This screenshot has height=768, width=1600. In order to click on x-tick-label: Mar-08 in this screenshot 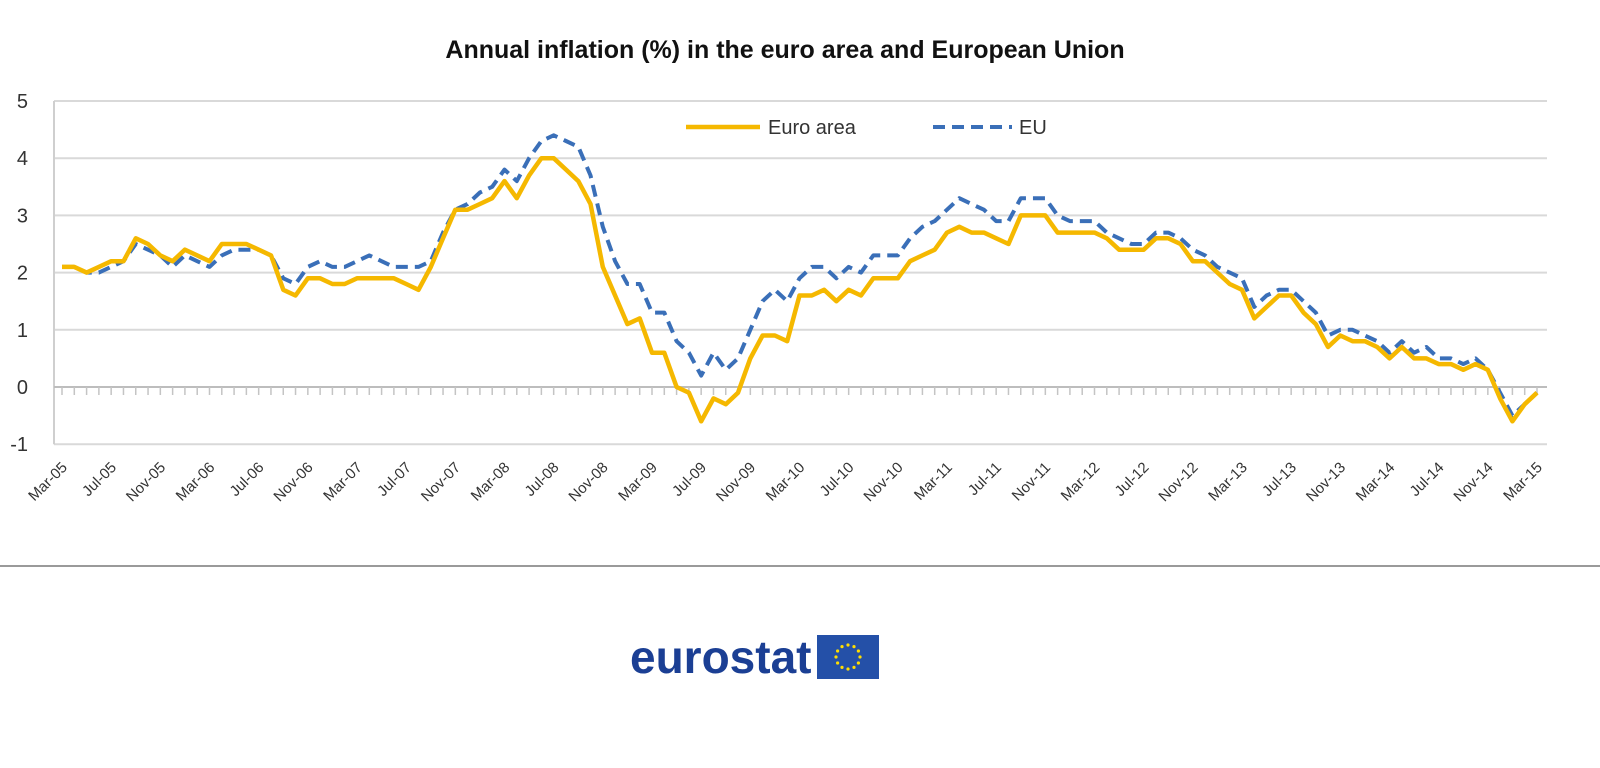, I will do `click(491, 482)`.